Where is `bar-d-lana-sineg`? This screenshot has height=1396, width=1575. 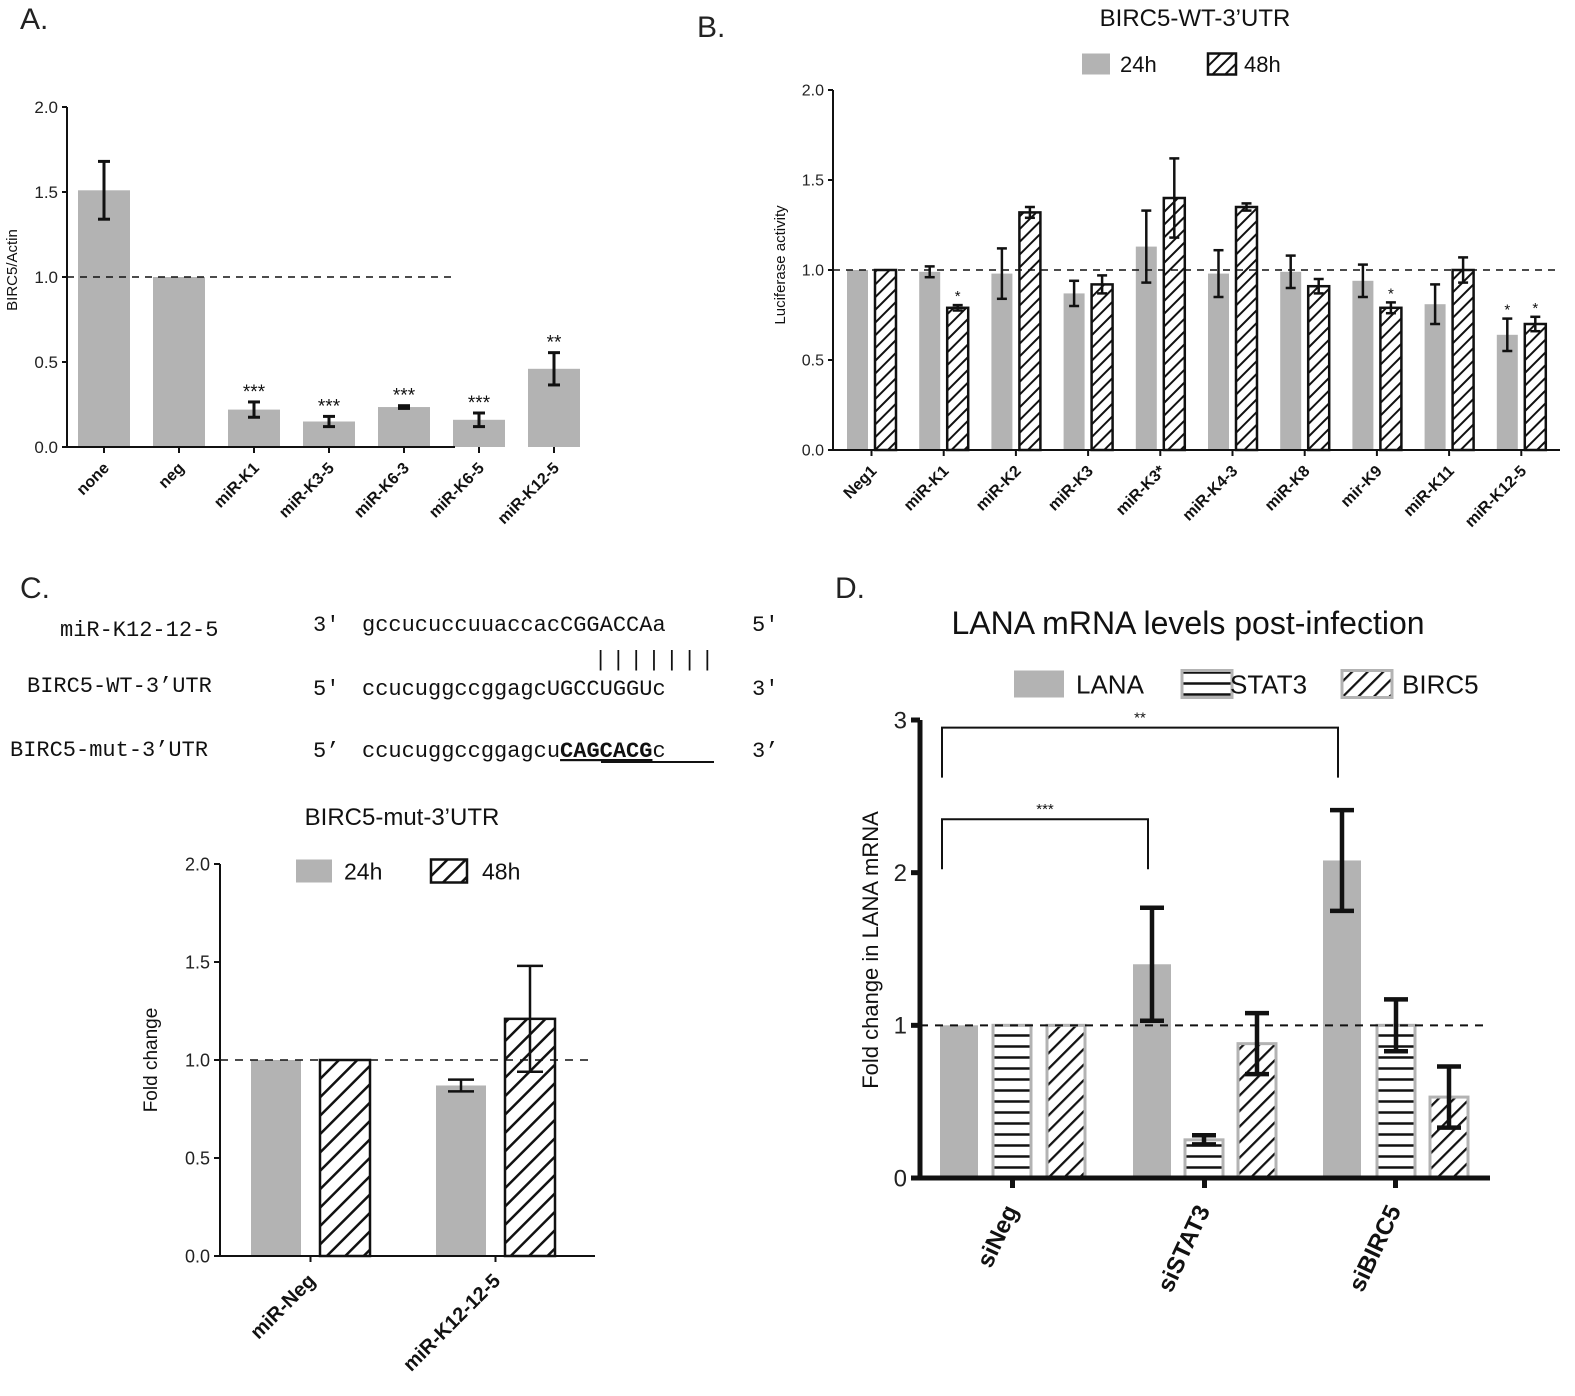 bar-d-lana-sineg is located at coordinates (959, 1101).